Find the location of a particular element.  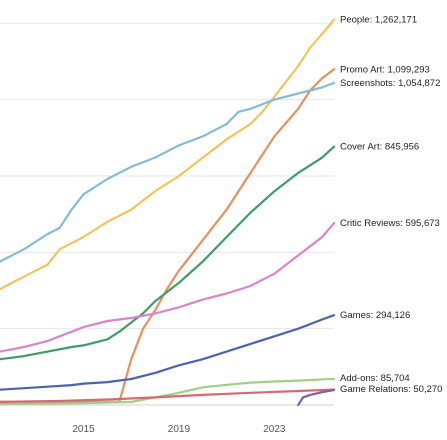

x-tick-label-0: 2015 is located at coordinates (83, 429).